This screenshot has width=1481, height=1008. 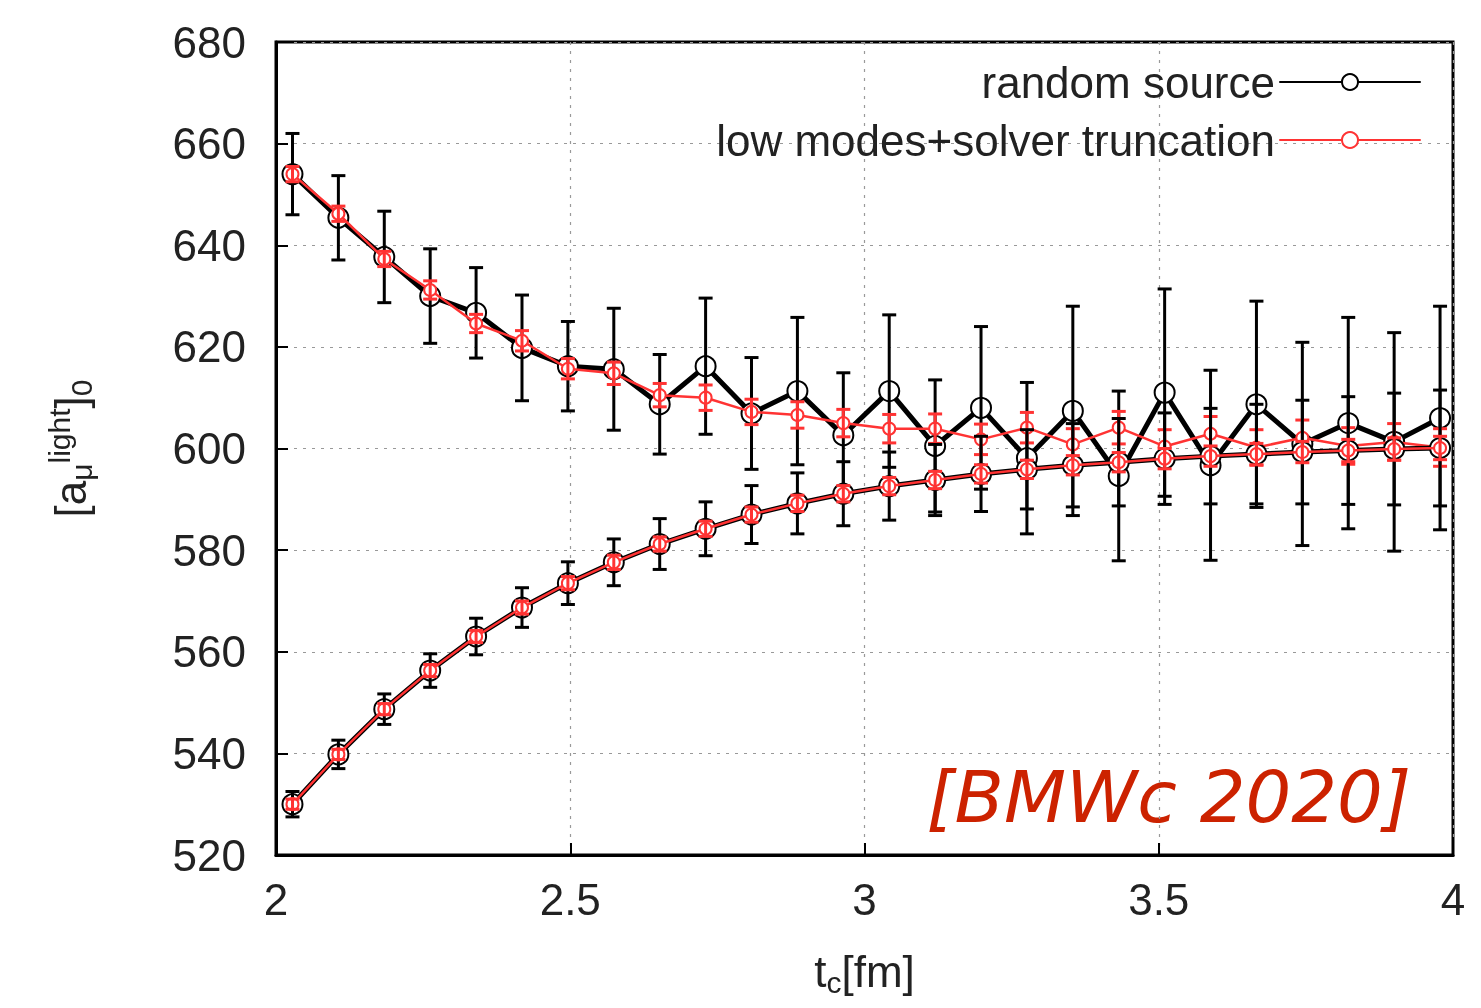 I want to click on annotation: [BMWc 2020], so click(x=1168, y=797).